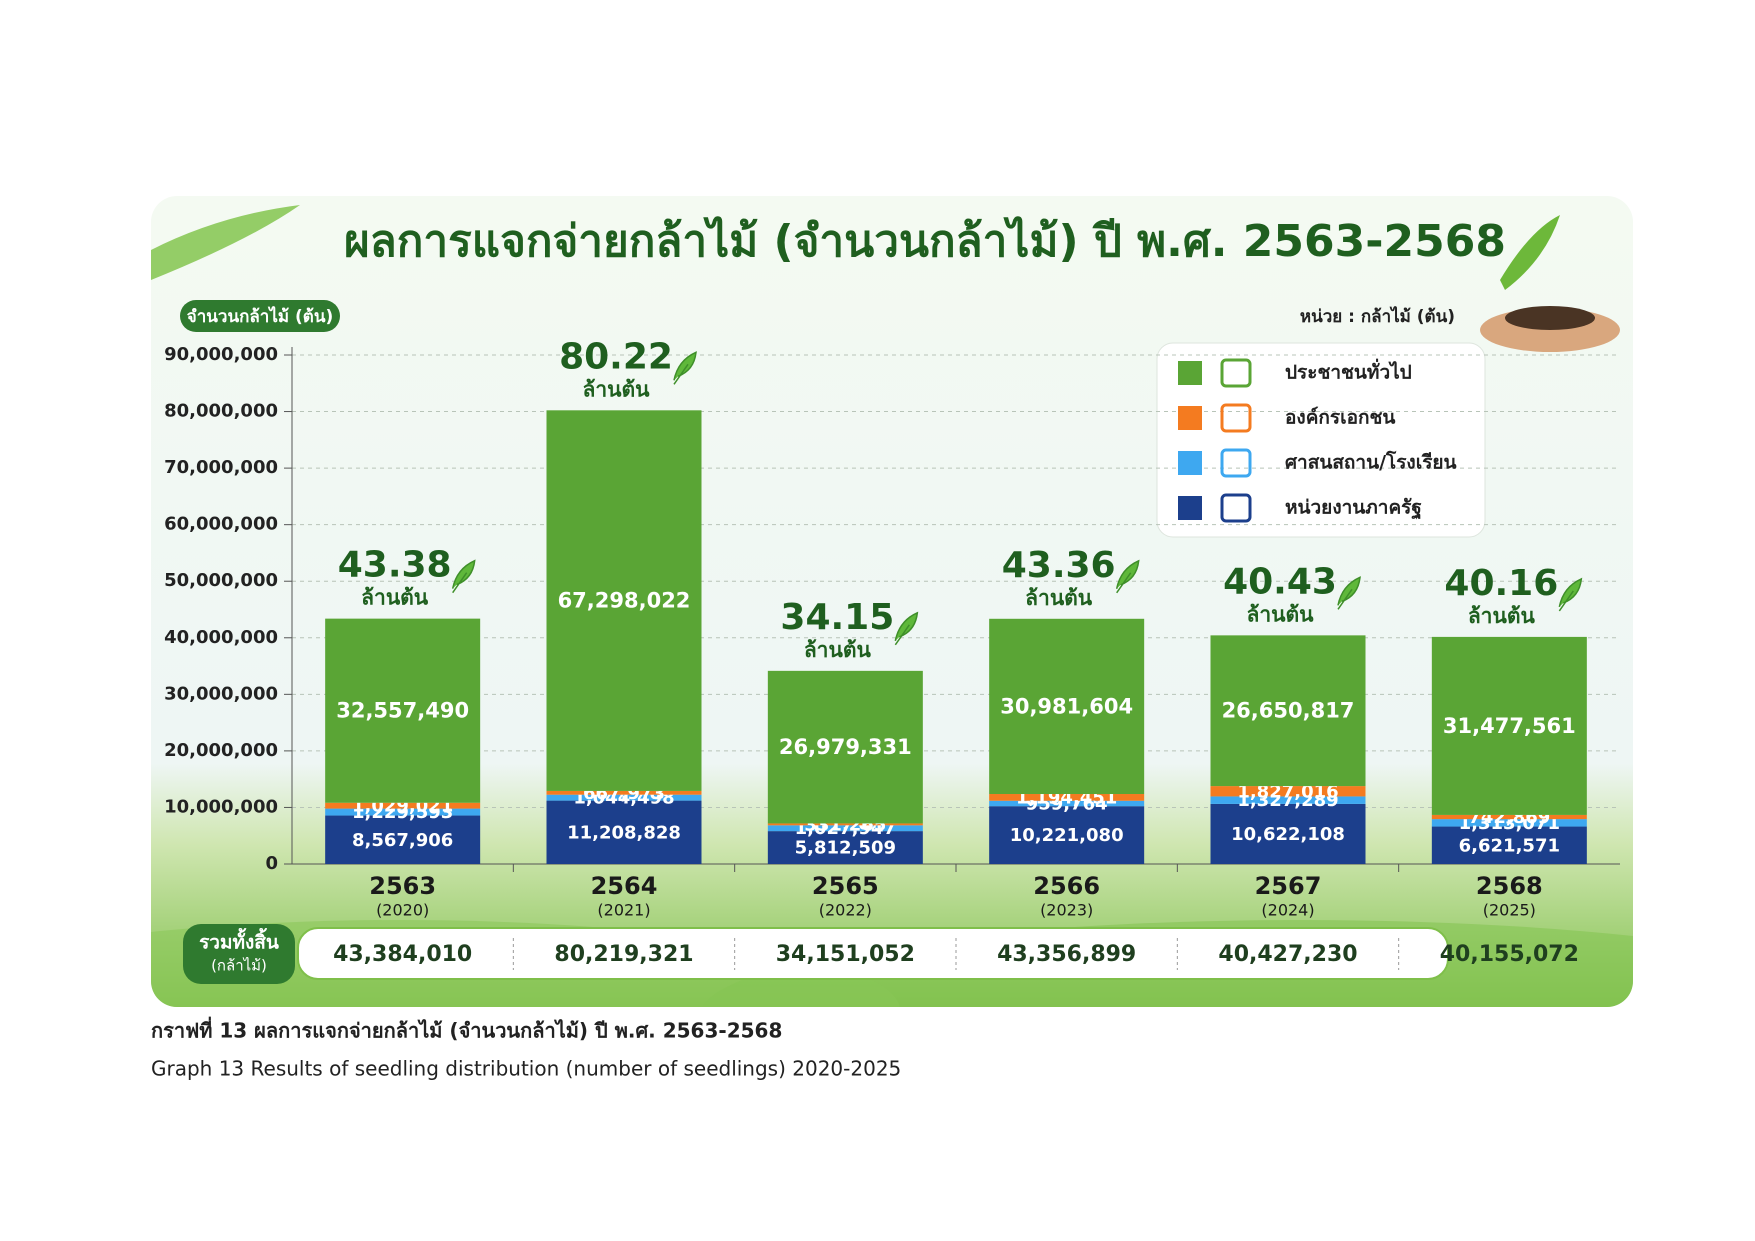  Describe the element at coordinates (845, 886) in the screenshot. I see `x-tick-label: 2565` at that location.